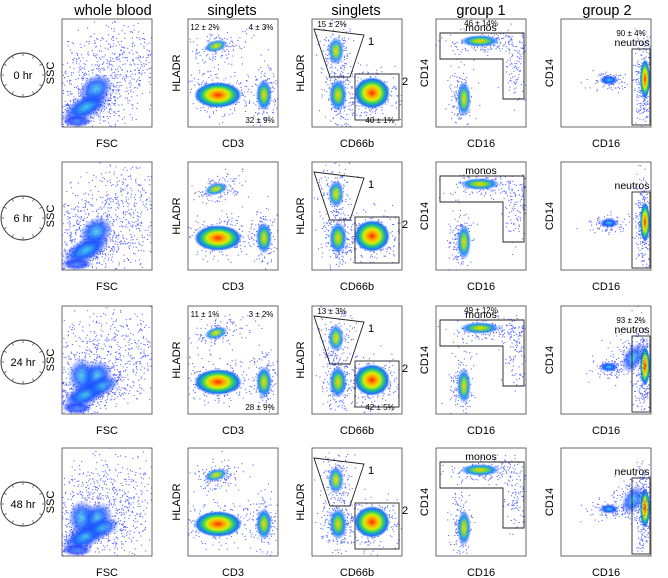 The height and width of the screenshot is (578, 668). I want to click on panel-2-2: CD3 HLADR 11 ± 1% 3 ± 2% 28 ± 9%, so click(225, 371).